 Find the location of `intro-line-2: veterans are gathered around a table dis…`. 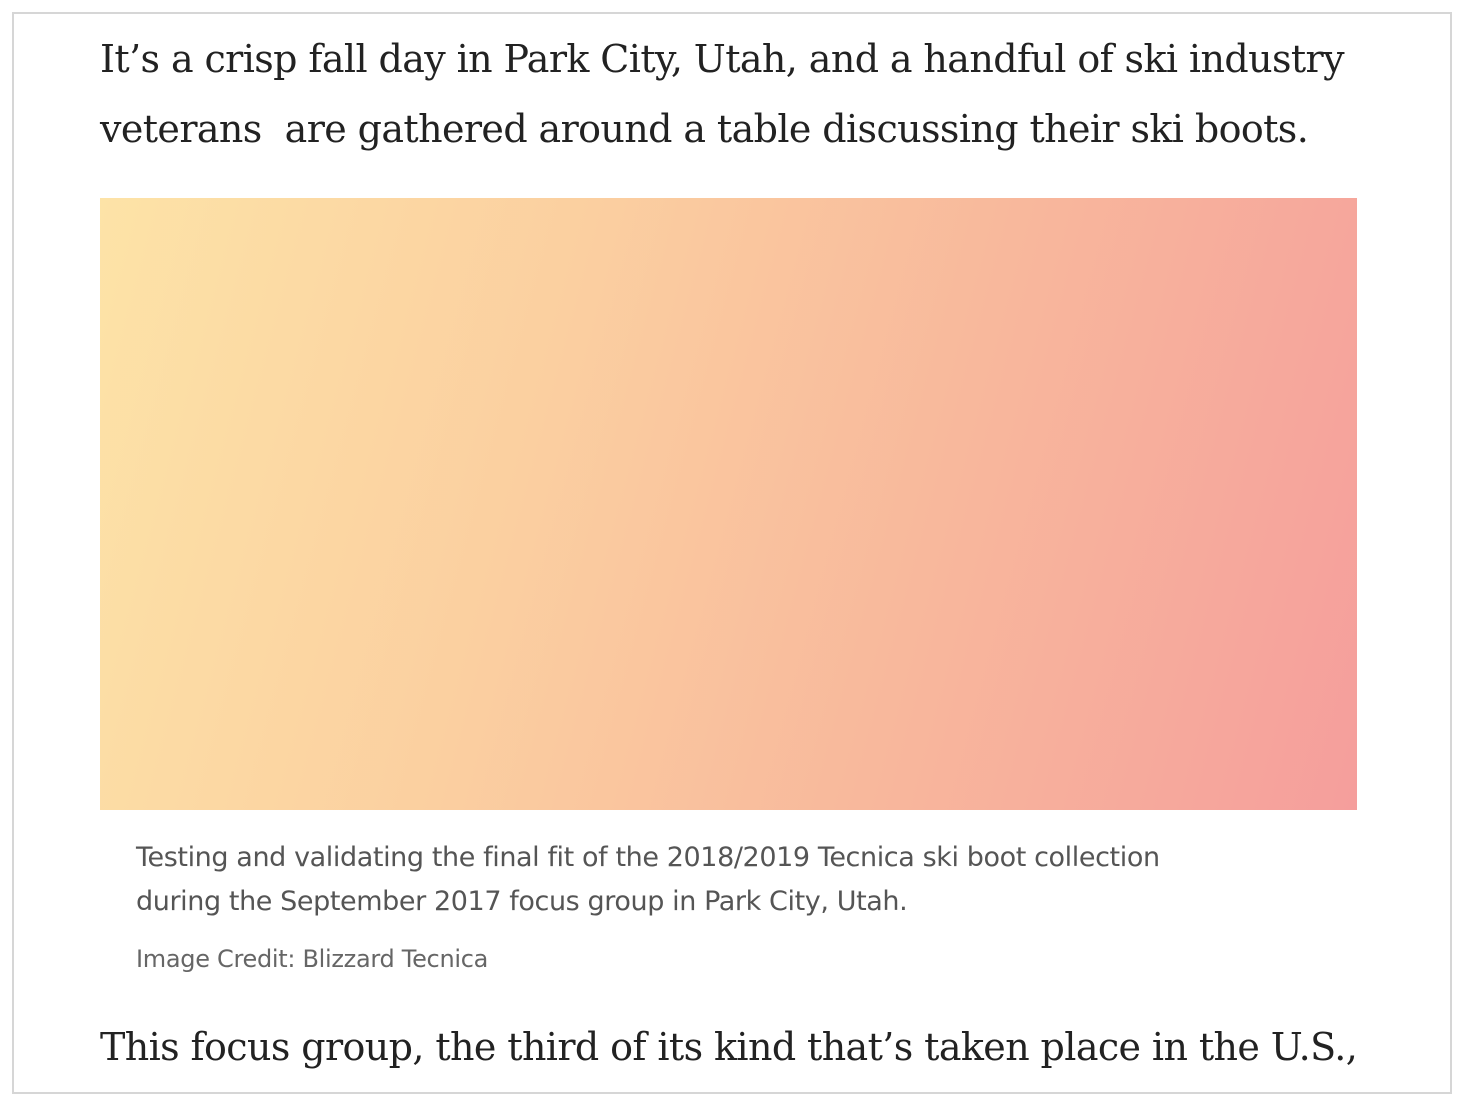

intro-line-2: veterans are gathered around a table dis… is located at coordinates (704, 129).